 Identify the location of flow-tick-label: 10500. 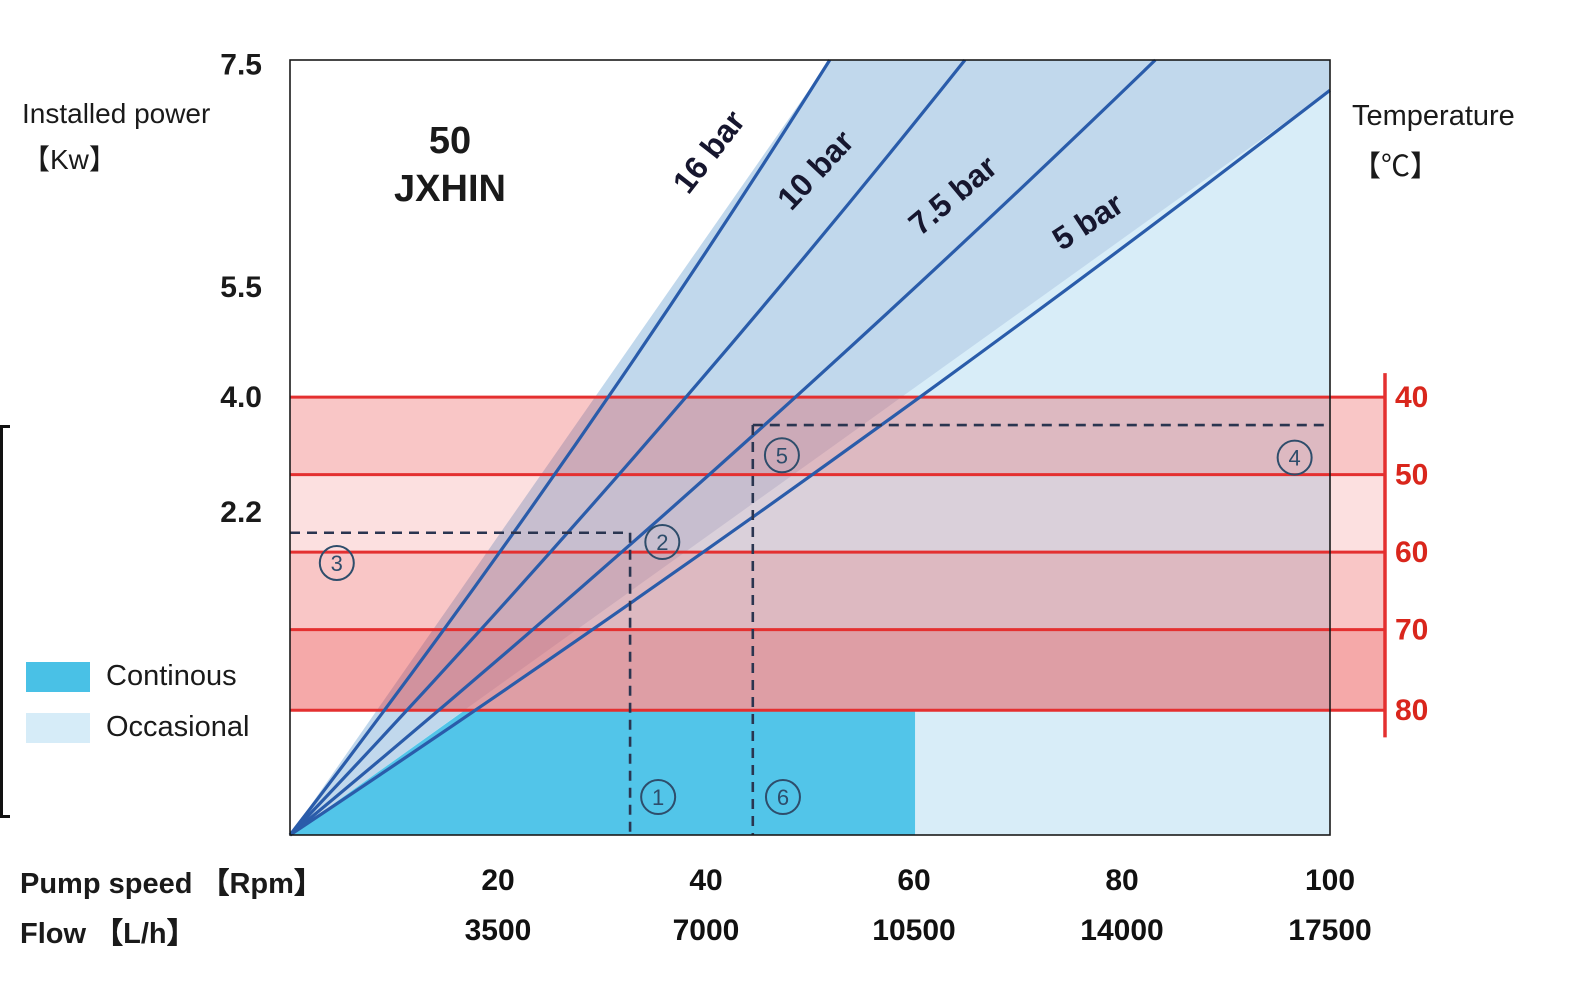
(913, 930).